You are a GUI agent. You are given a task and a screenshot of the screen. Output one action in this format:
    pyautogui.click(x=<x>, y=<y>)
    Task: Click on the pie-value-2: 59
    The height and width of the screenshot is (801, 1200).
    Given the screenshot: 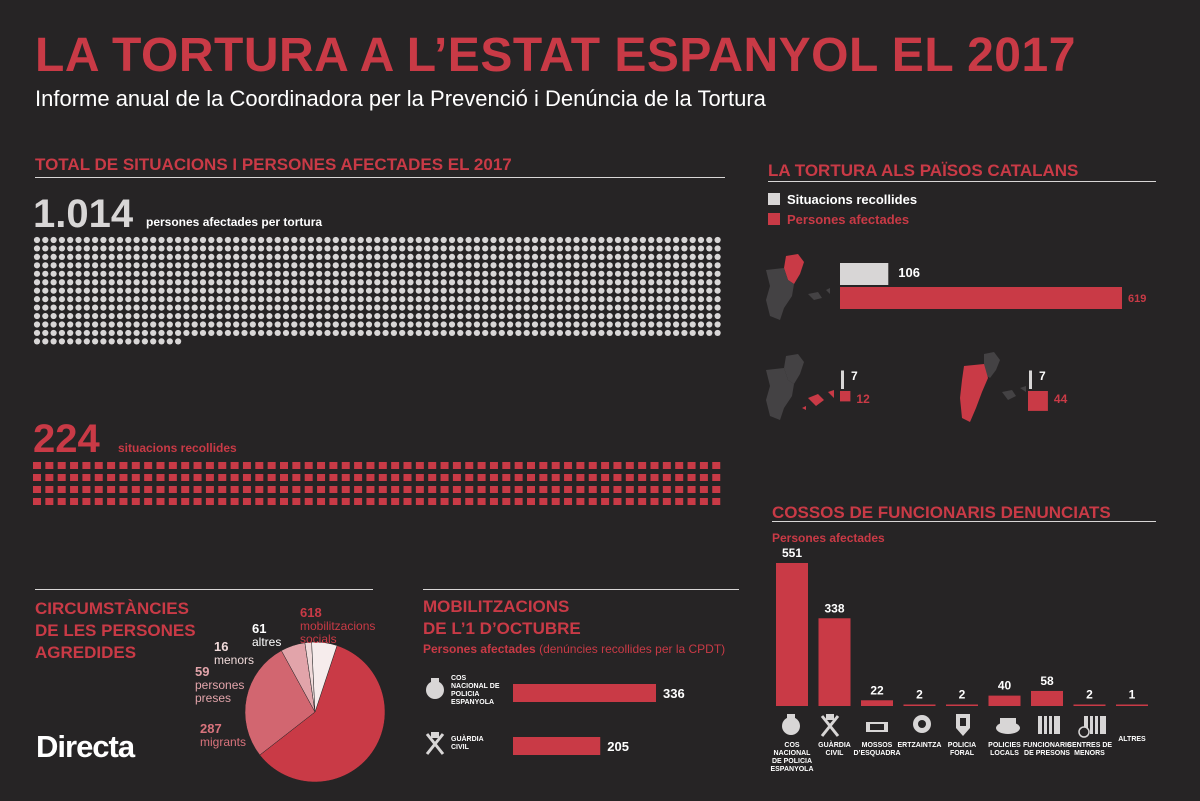 What is the action you would take?
    pyautogui.click(x=202, y=671)
    